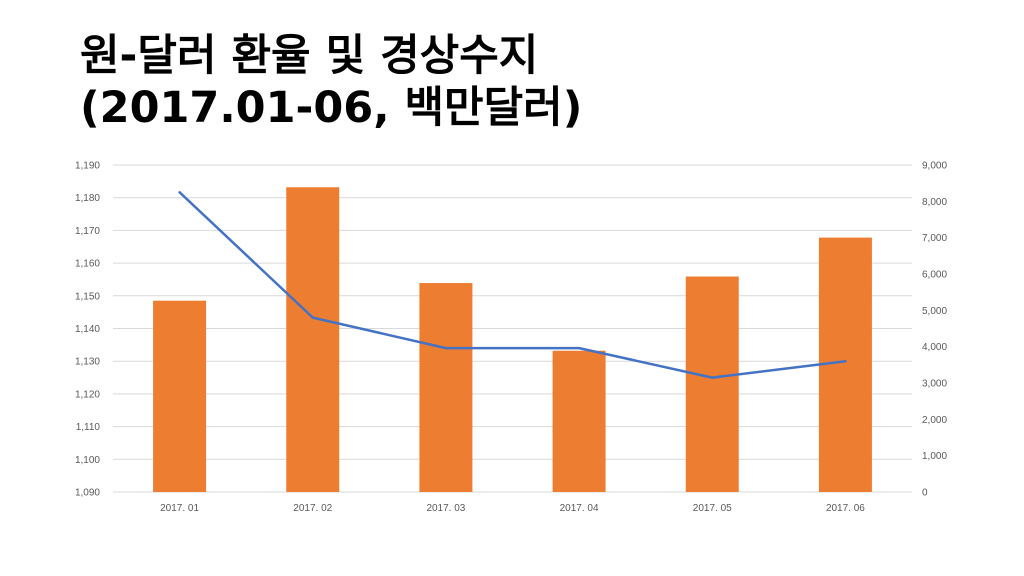 The image size is (1024, 576). I want to click on right-tick-label: 9,000, so click(934, 166).